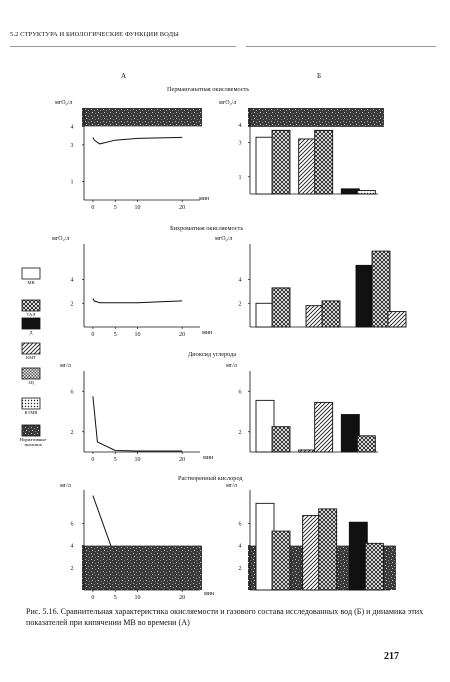 Image resolution: width=450 pixels, height=682 pixels. I want to click on y-tick-label-a0-1: 3, so click(72, 146).